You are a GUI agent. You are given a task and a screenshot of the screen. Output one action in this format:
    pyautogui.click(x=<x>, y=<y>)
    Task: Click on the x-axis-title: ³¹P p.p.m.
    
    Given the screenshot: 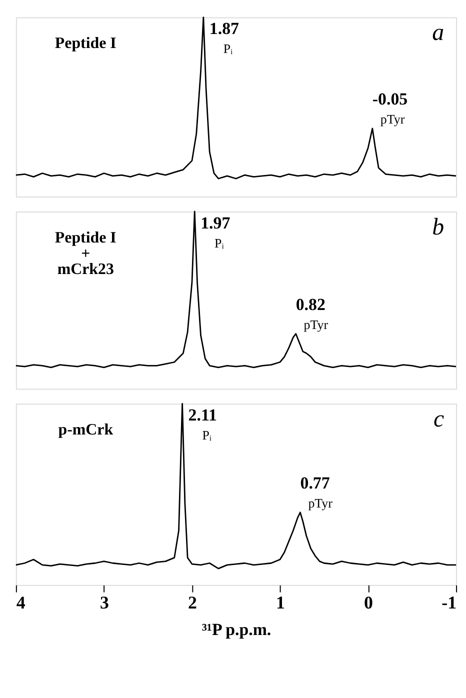 What is the action you would take?
    pyautogui.click(x=237, y=630)
    